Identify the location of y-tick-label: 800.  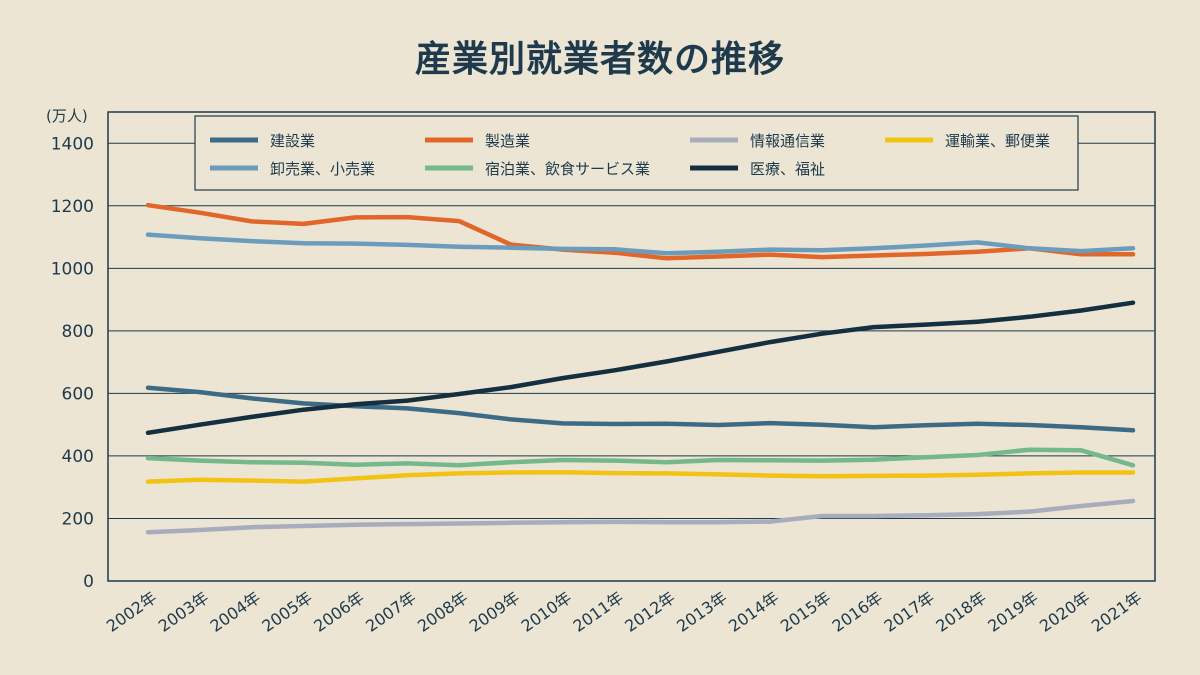
(78, 332).